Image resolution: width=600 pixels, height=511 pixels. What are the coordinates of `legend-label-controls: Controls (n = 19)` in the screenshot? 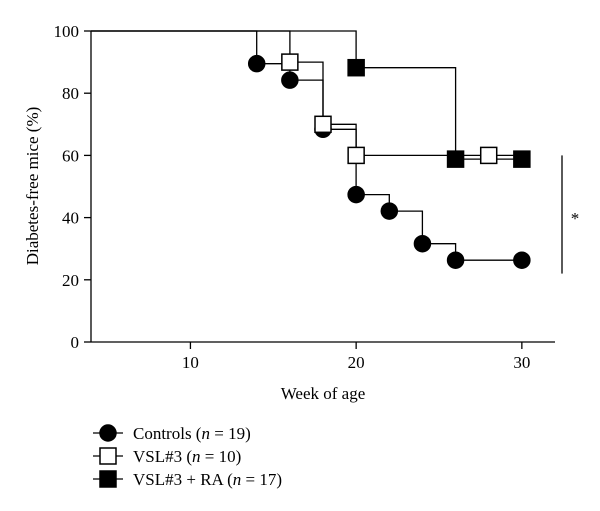 It's located at (192, 433).